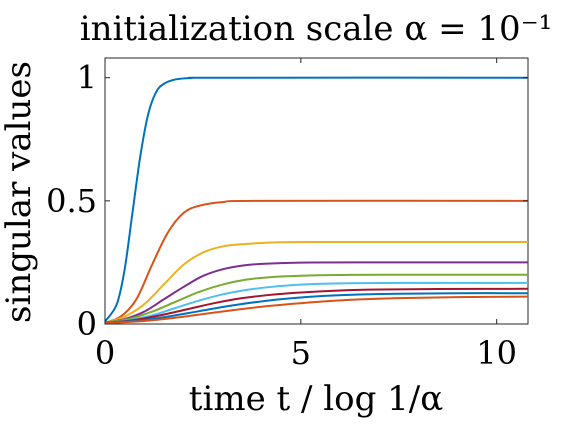 Image resolution: width=584 pixels, height=426 pixels. Describe the element at coordinates (316, 399) in the screenshot. I see `x-axis-label: time t / log 1/α` at that location.